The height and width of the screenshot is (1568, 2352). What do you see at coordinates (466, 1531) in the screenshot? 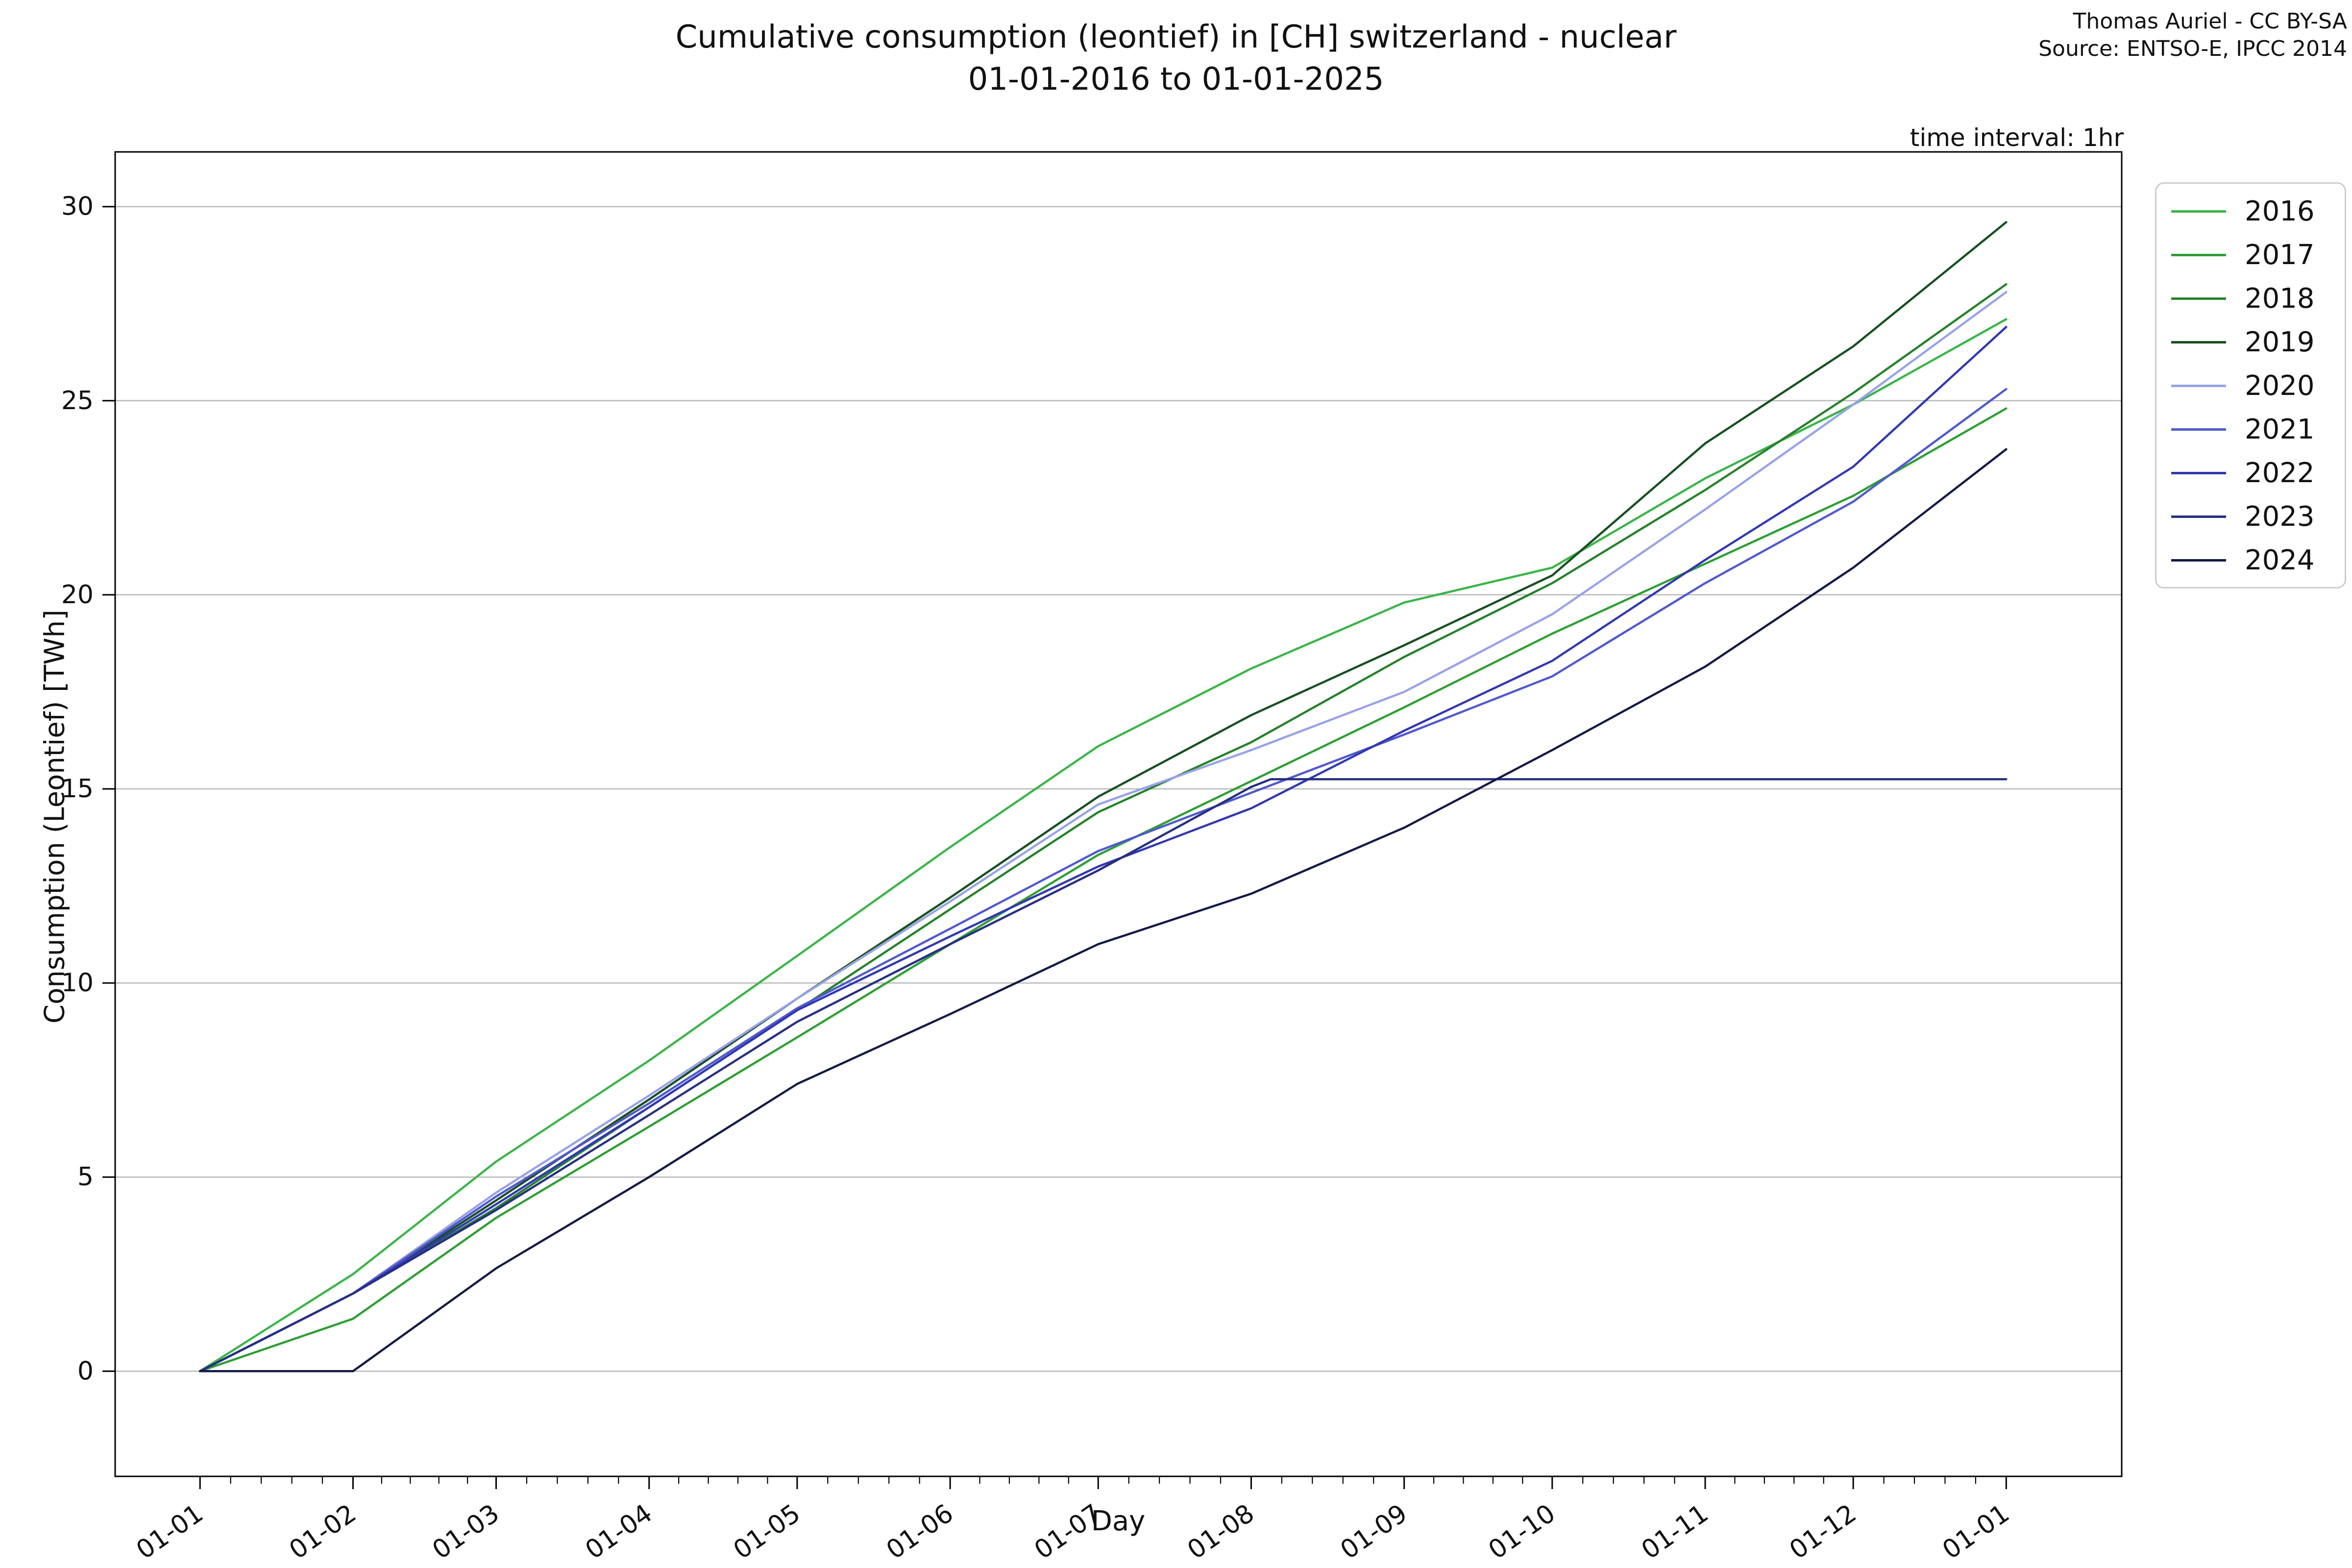
I see `x-tick-label-2: 01-03` at bounding box center [466, 1531].